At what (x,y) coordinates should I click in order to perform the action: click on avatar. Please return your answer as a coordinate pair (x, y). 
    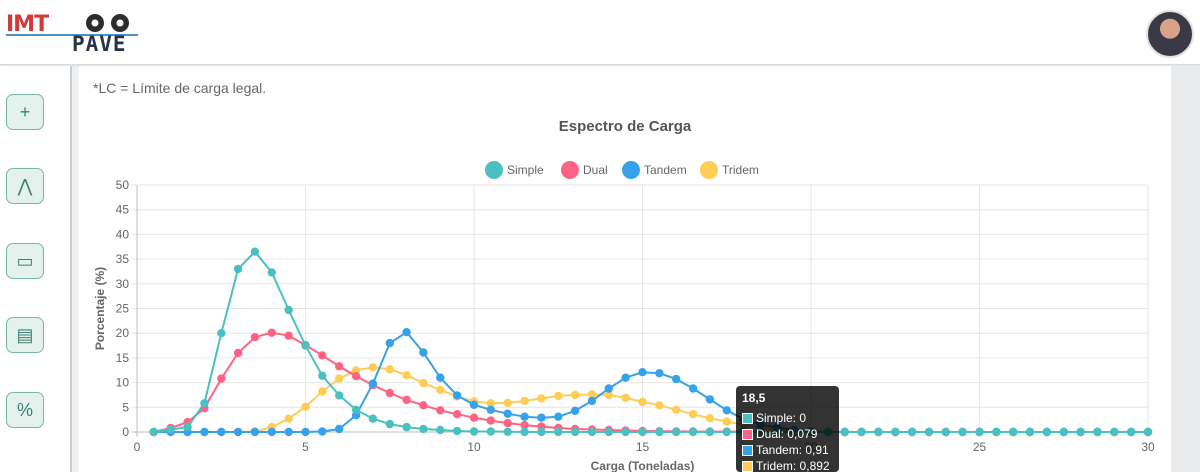
    Looking at the image, I should click on (1170, 34).